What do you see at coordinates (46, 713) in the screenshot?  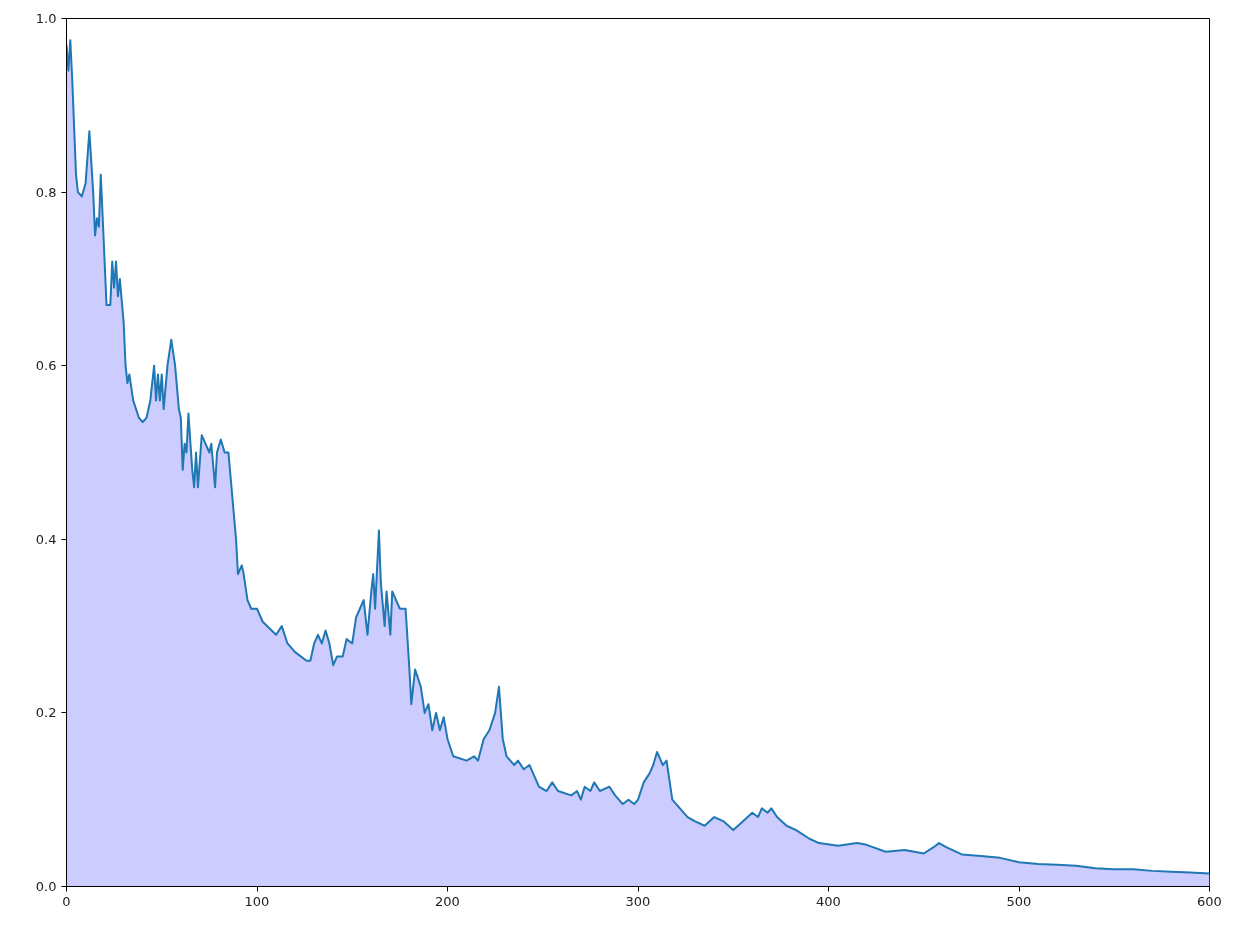 I see `y-tick-label: 0.2` at bounding box center [46, 713].